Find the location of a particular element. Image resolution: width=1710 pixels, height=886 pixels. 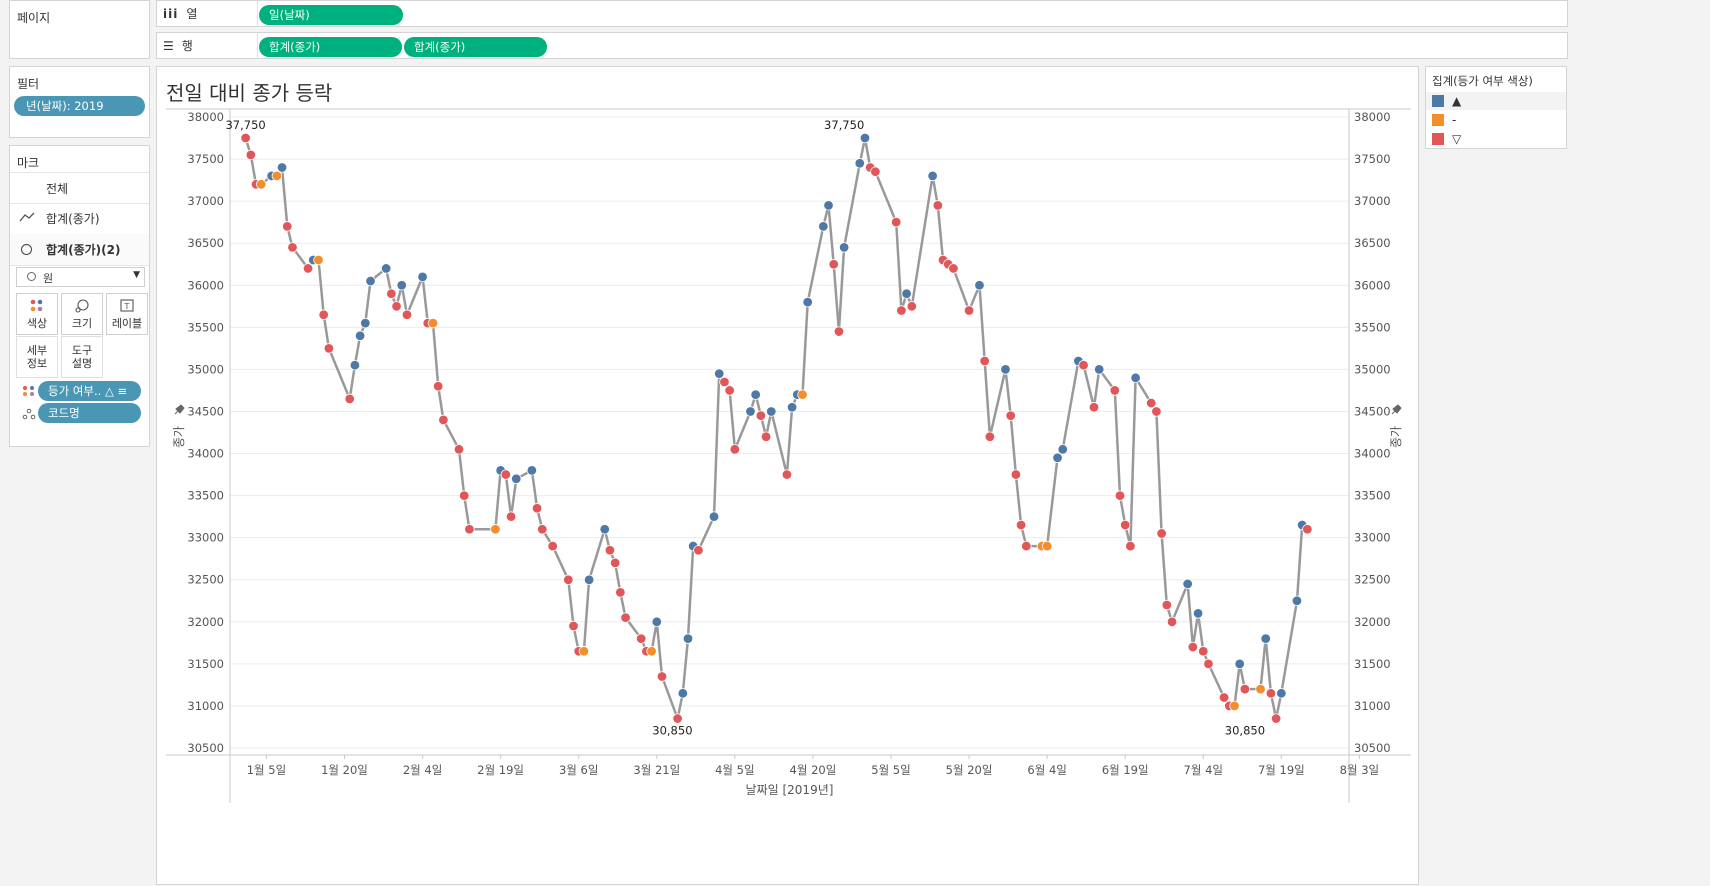

x-tick-label: 6월 19일 is located at coordinates (1125, 770).